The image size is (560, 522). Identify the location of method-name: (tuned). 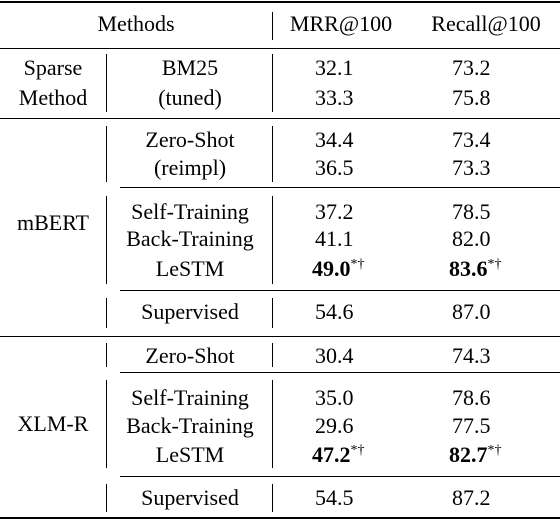
(190, 97).